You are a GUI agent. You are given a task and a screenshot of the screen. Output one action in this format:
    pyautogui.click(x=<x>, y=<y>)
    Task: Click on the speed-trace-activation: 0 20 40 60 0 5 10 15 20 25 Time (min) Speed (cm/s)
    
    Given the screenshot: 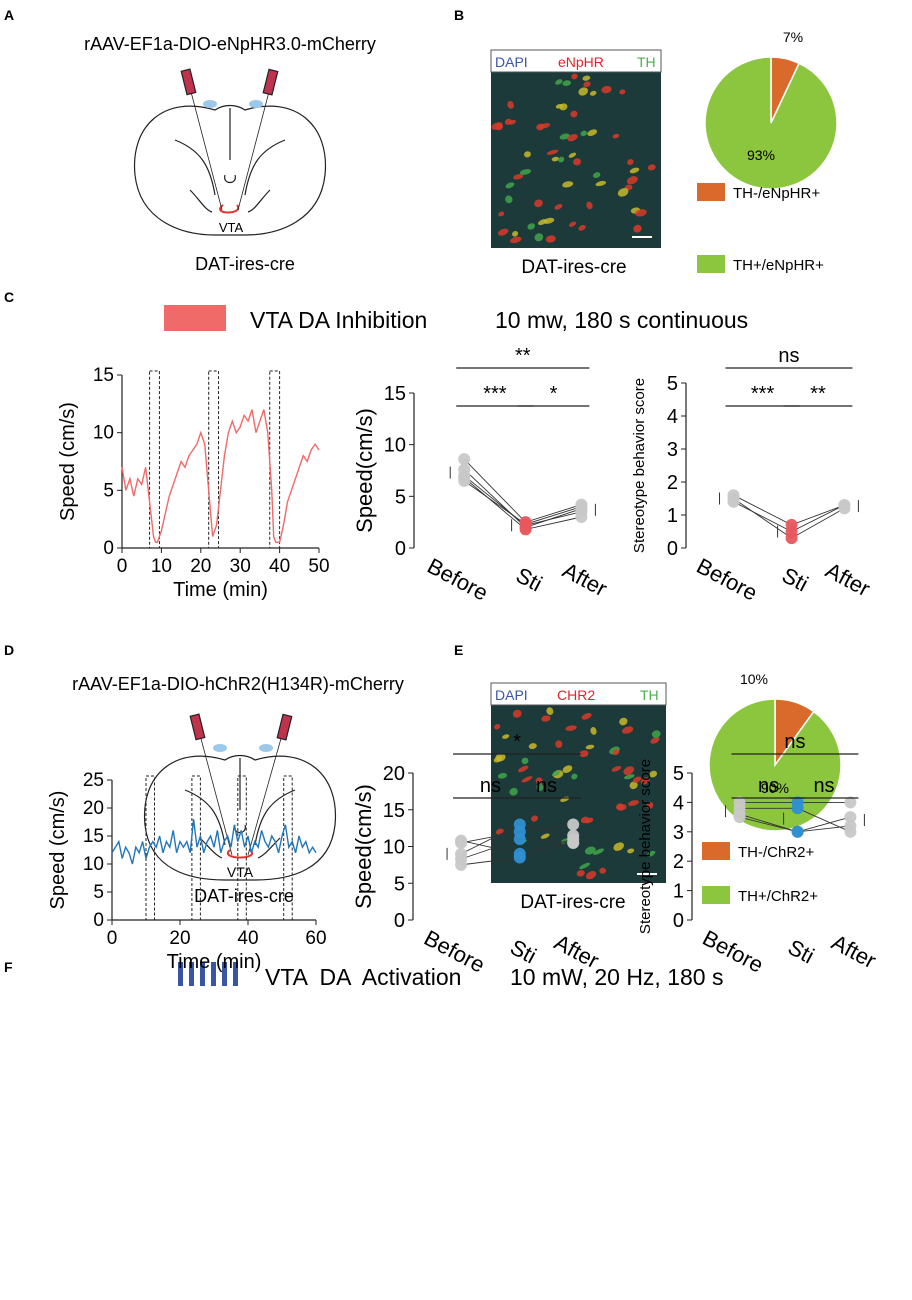 What is the action you would take?
    pyautogui.click(x=187, y=871)
    